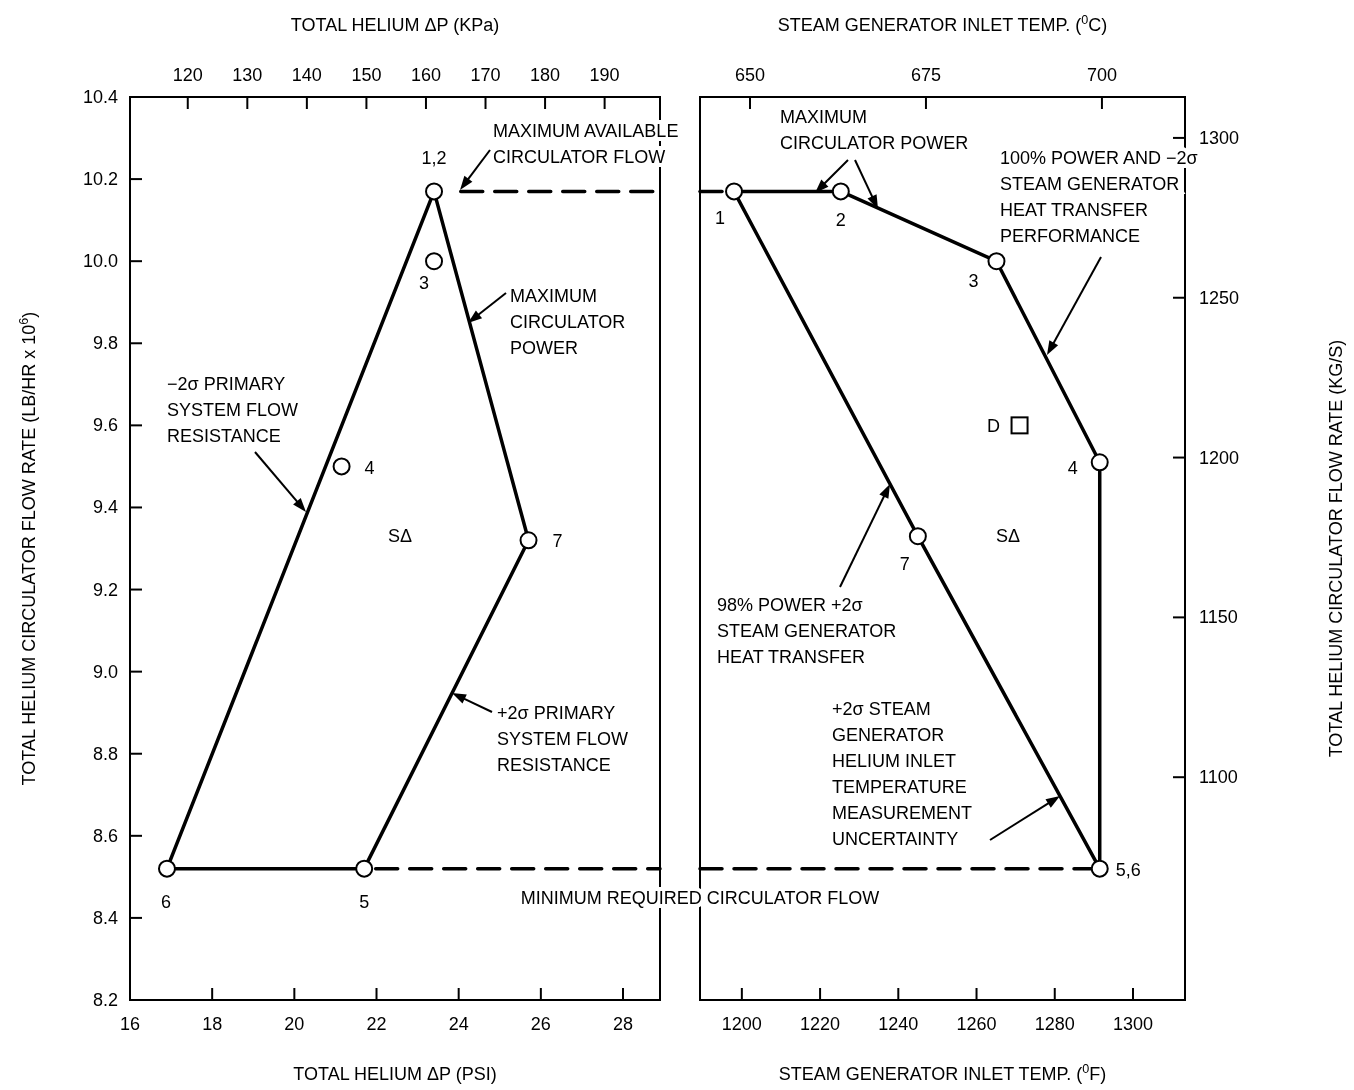 This screenshot has width=1354, height=1090. Describe the element at coordinates (840, 220) in the screenshot. I see `annotation: 2` at that location.